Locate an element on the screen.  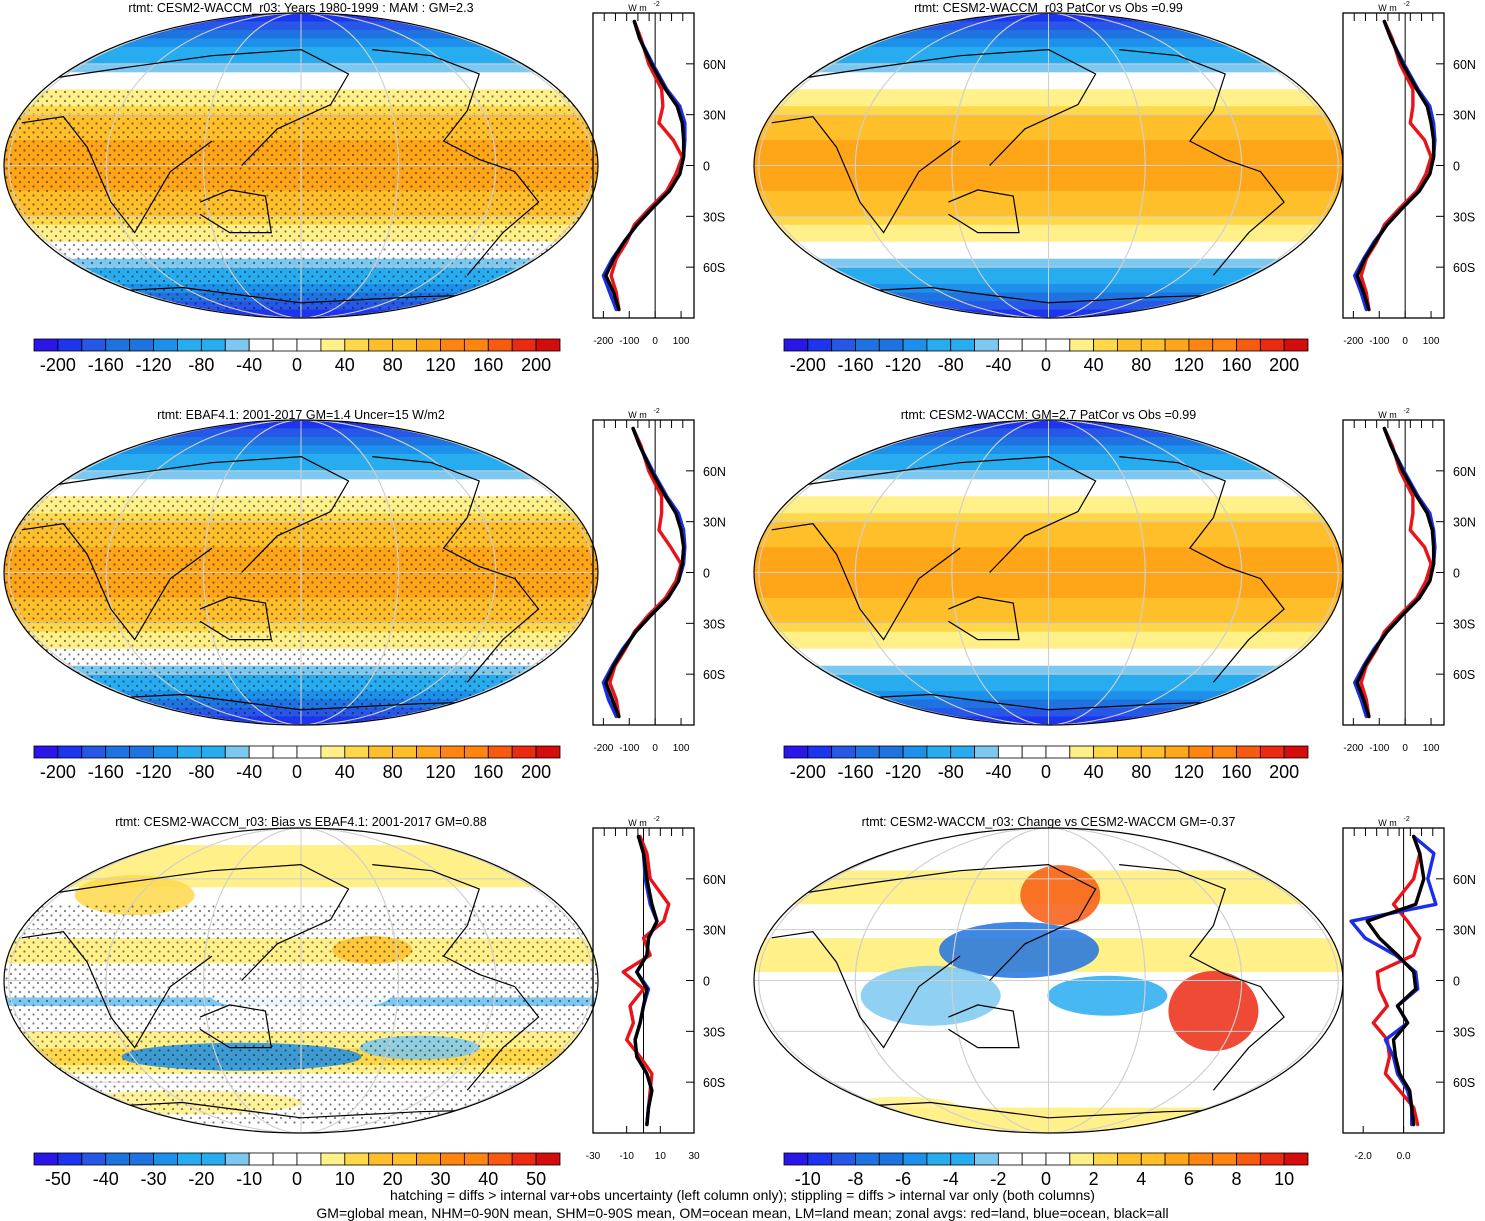
colorbar-tick-label: 120 is located at coordinates (440, 365).